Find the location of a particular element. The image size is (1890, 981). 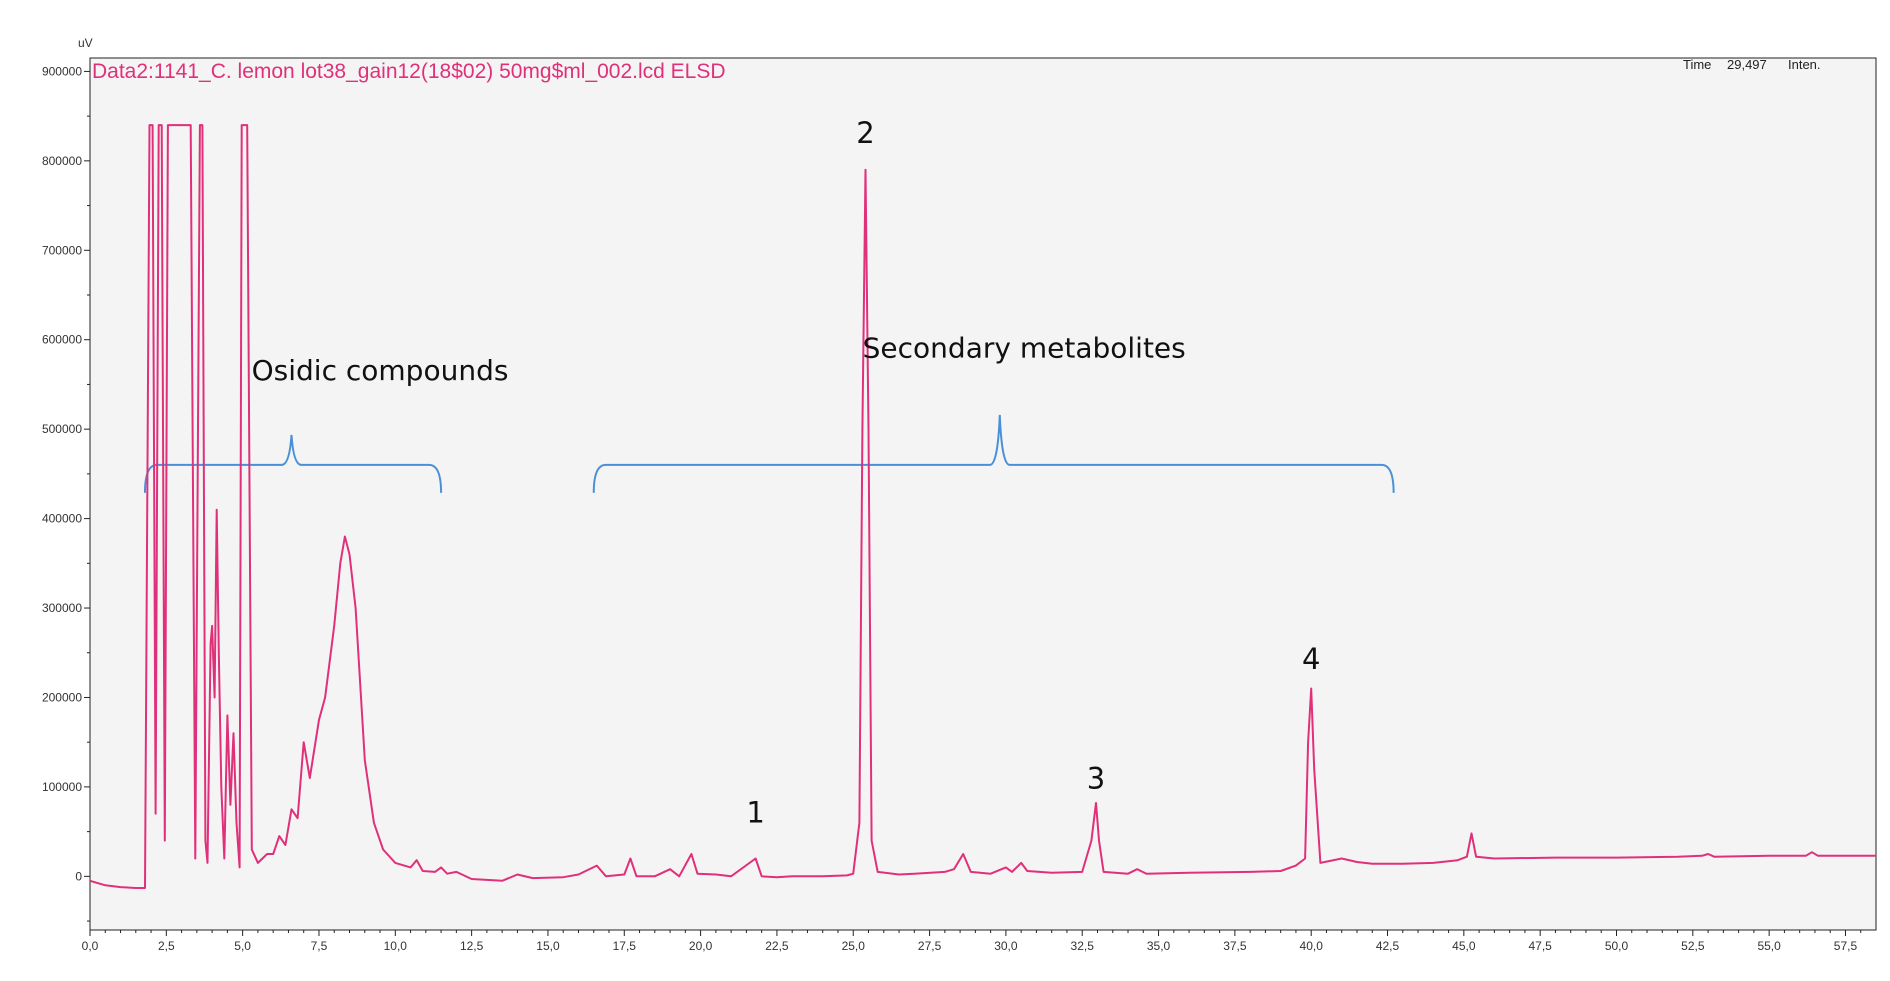

bracket-layer is located at coordinates (769, 453).